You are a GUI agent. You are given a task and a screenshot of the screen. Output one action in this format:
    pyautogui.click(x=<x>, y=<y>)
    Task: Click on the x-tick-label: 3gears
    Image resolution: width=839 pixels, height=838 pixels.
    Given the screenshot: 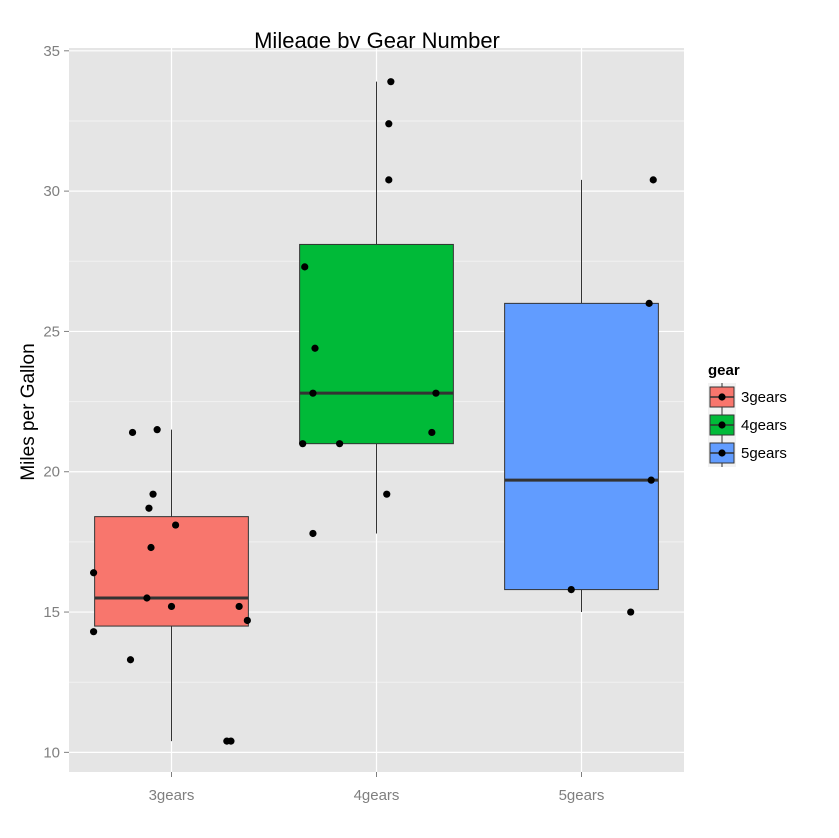 What is the action you would take?
    pyautogui.click(x=172, y=795)
    